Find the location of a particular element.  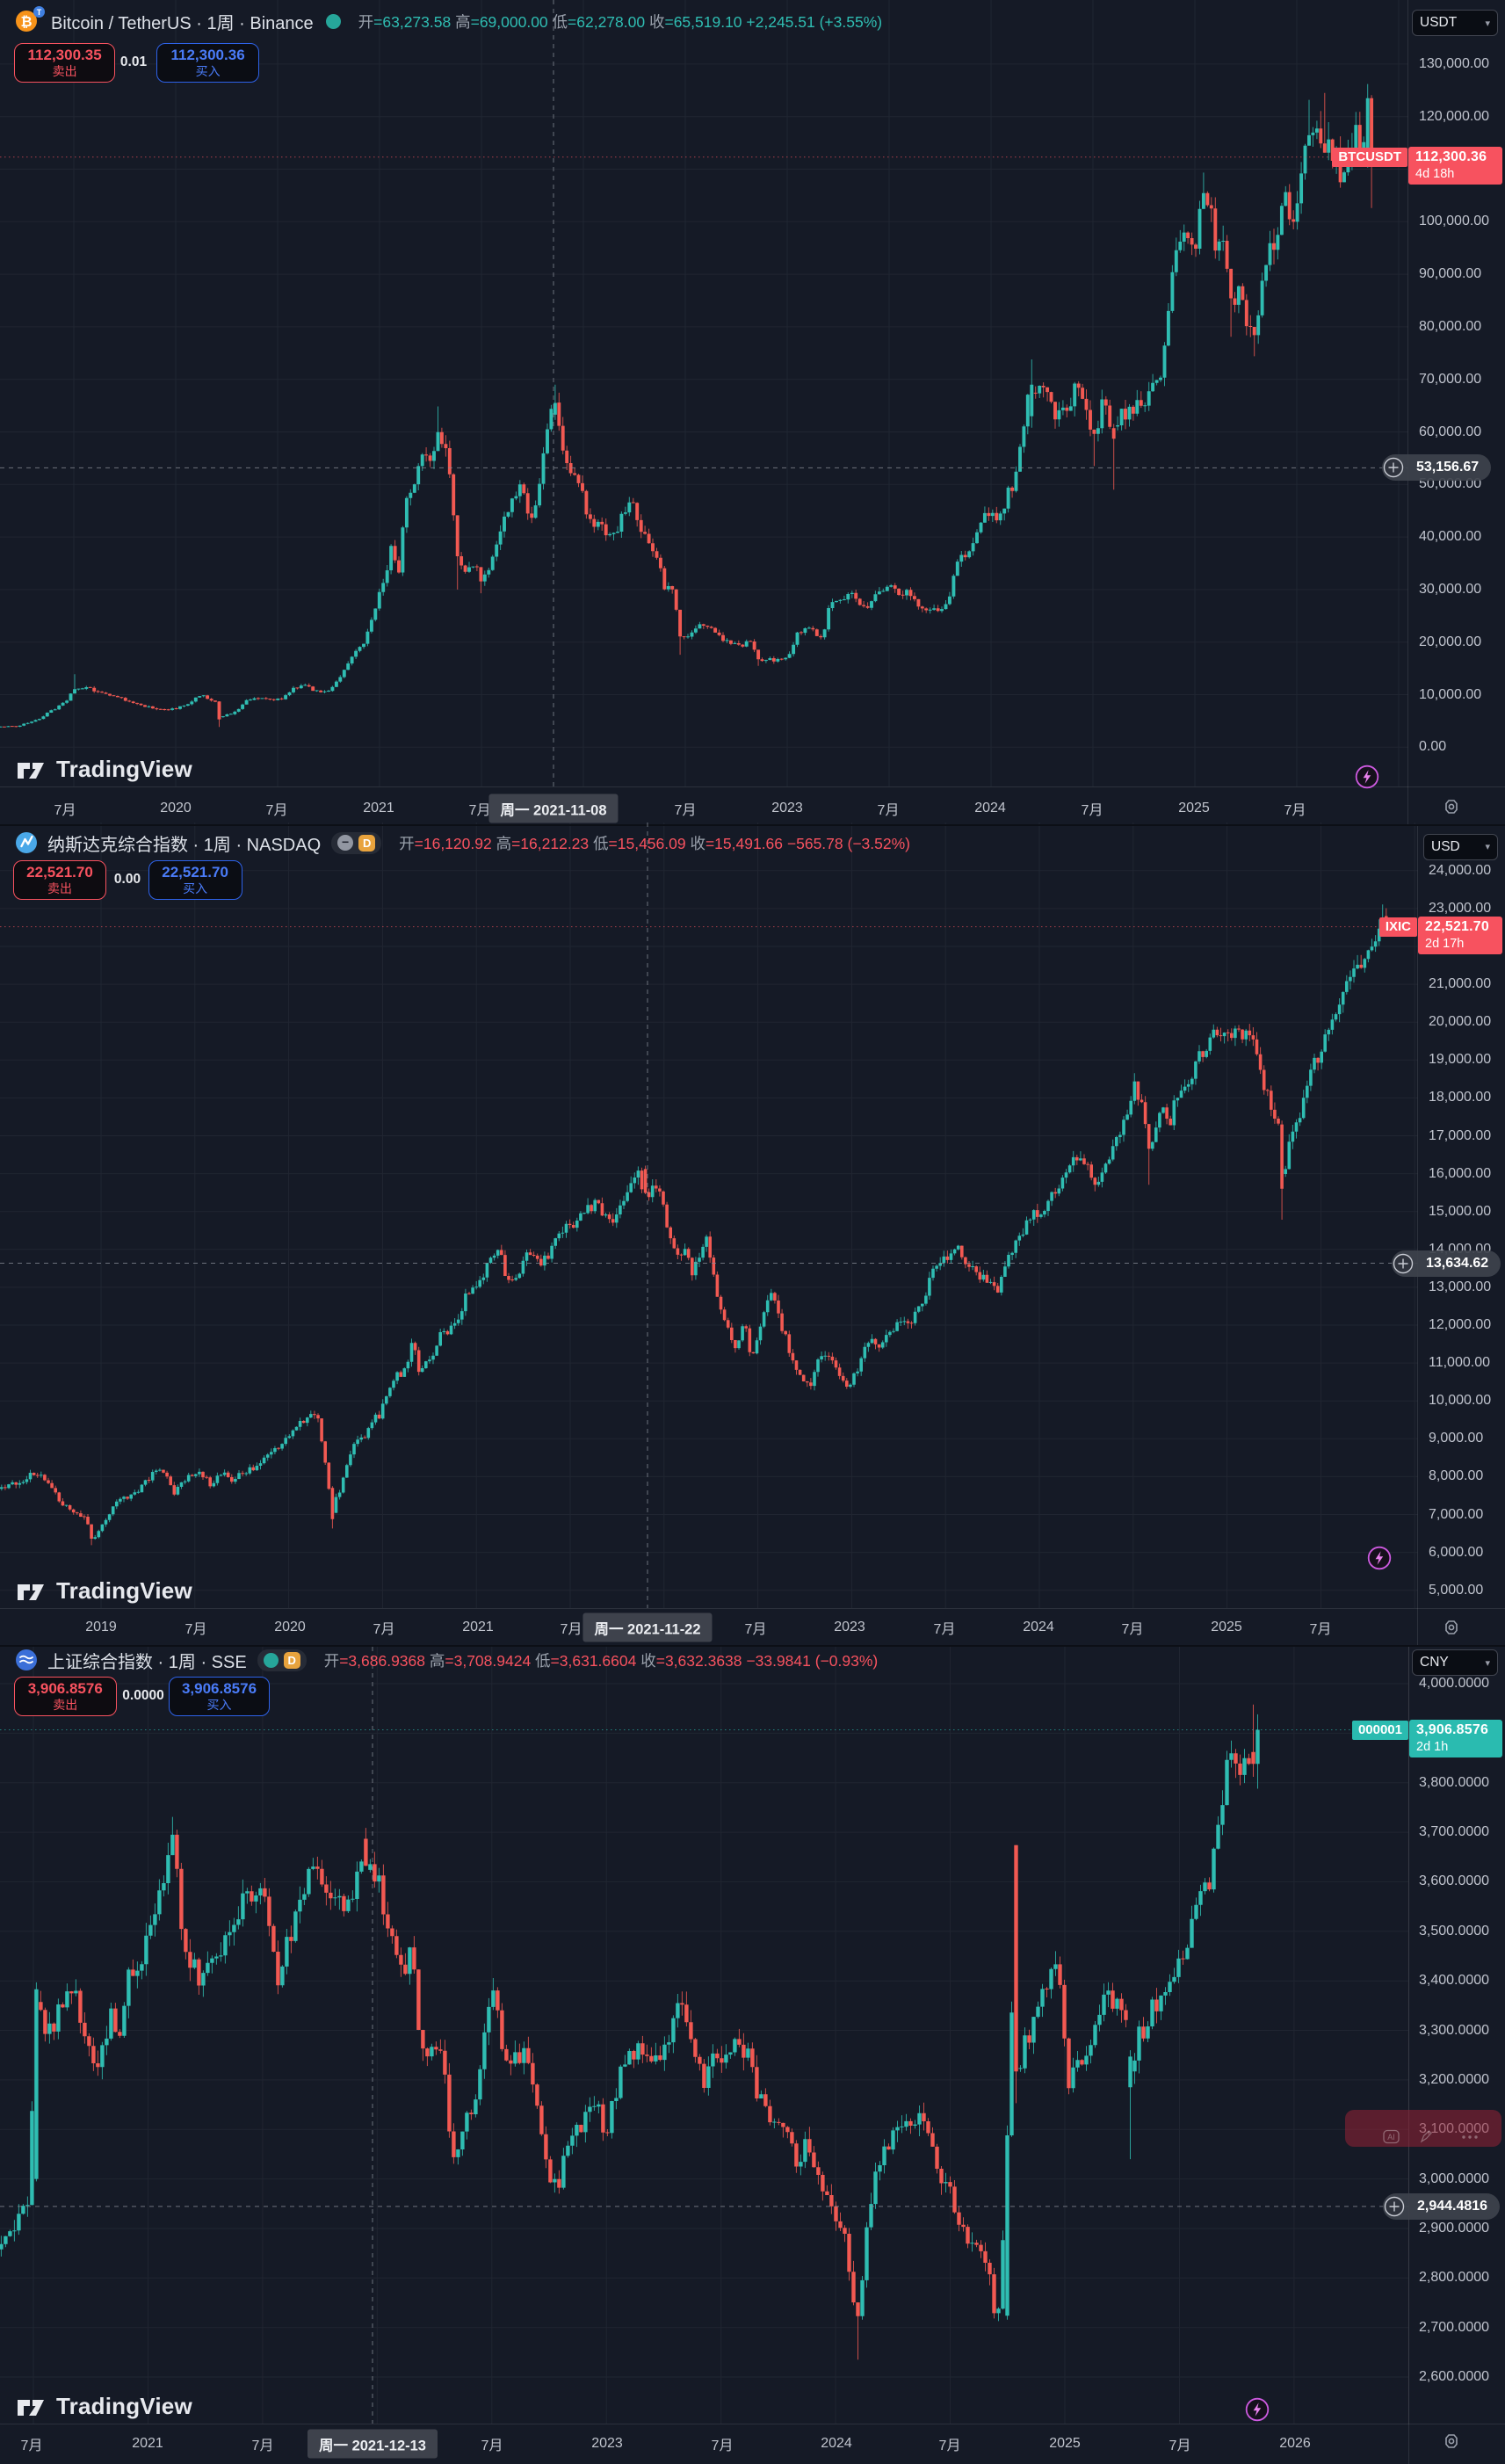

svg-text: AI is located at coordinates (1391, 2137).